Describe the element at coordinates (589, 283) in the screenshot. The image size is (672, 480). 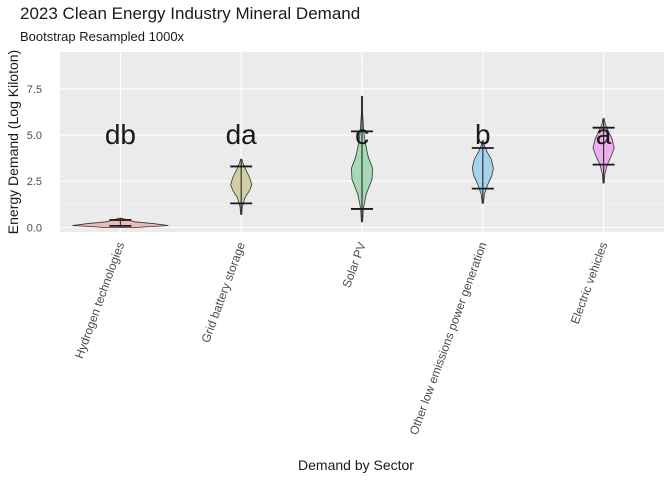
I see `x-tick-label: Electric vehicles` at that location.